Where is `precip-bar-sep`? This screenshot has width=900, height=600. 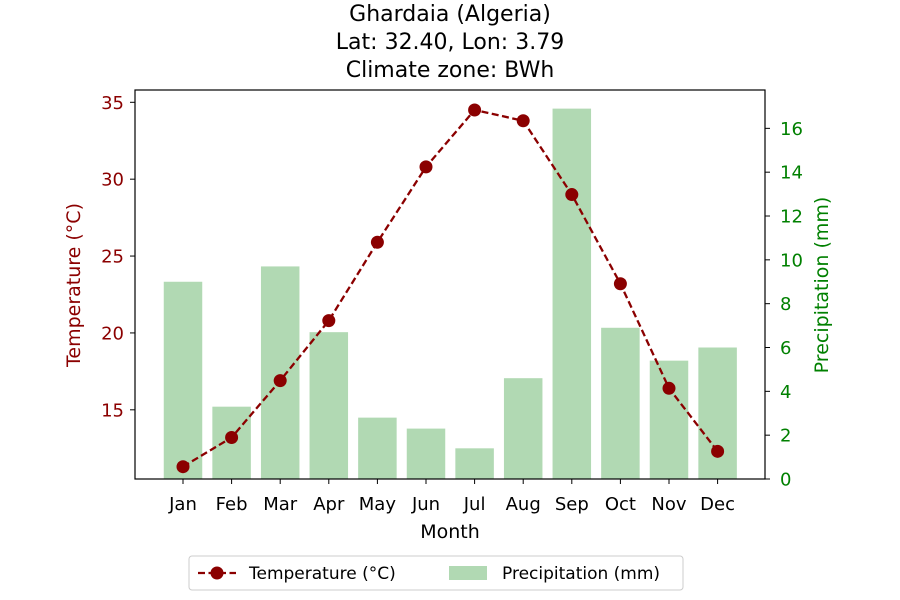
precip-bar-sep is located at coordinates (572, 293).